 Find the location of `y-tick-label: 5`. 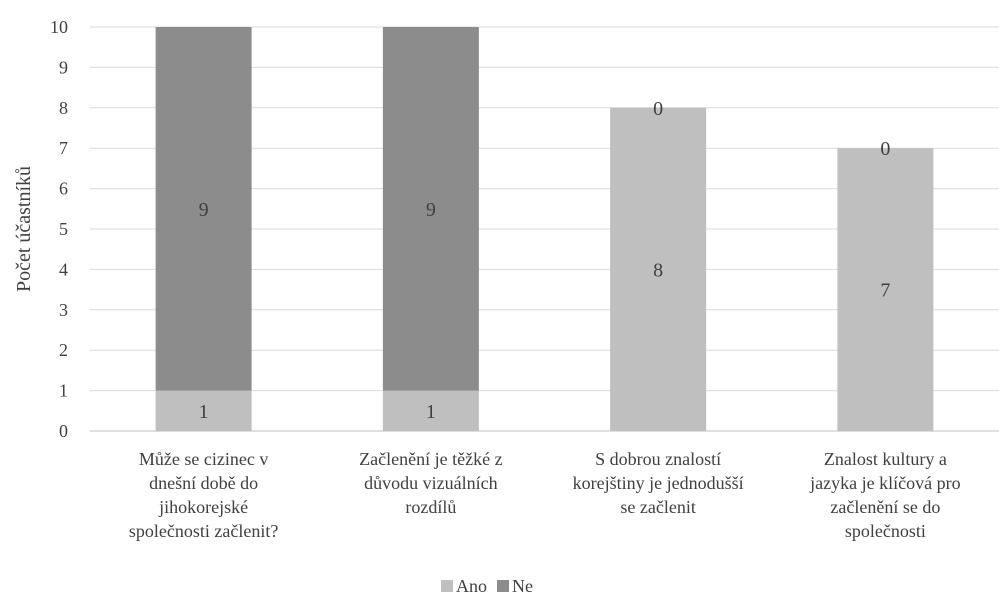

y-tick-label: 5 is located at coordinates (63, 229).